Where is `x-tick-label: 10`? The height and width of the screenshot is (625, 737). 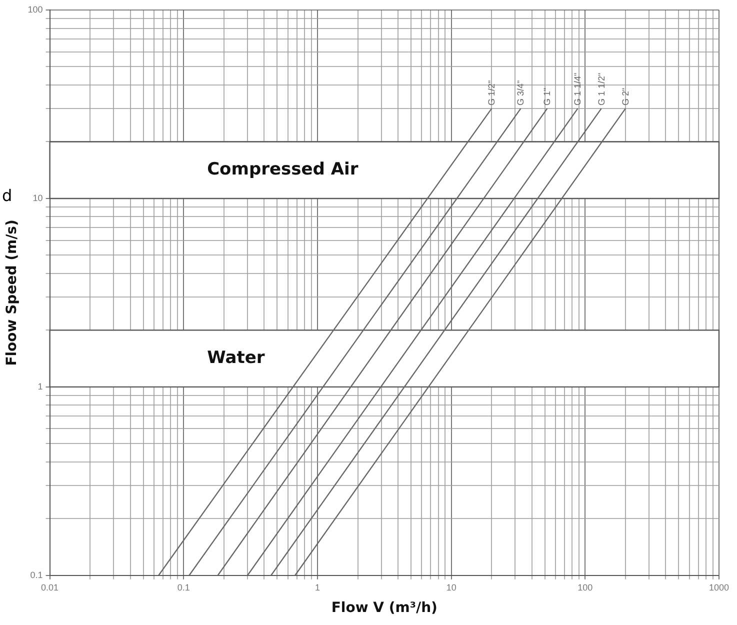
x-tick-label: 10 is located at coordinates (451, 587).